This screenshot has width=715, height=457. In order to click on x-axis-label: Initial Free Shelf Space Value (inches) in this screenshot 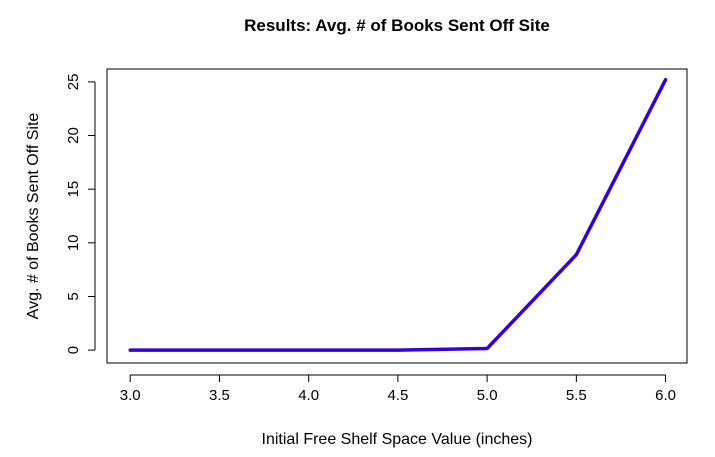, I will do `click(397, 439)`.